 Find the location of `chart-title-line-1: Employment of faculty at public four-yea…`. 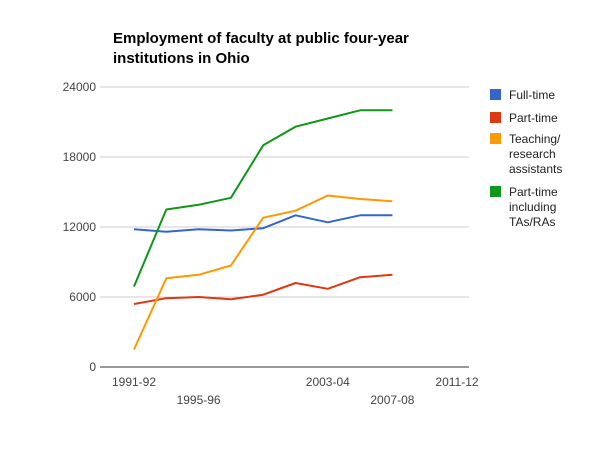

chart-title-line-1: Employment of faculty at public four-yea… is located at coordinates (261, 38).